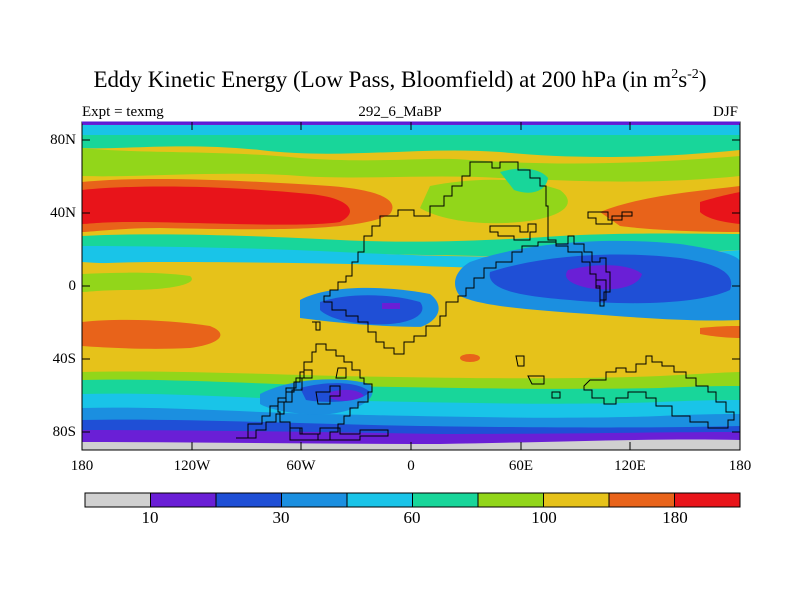 The image size is (800, 600). What do you see at coordinates (725, 112) in the screenshot?
I see `season-label: DJF` at bounding box center [725, 112].